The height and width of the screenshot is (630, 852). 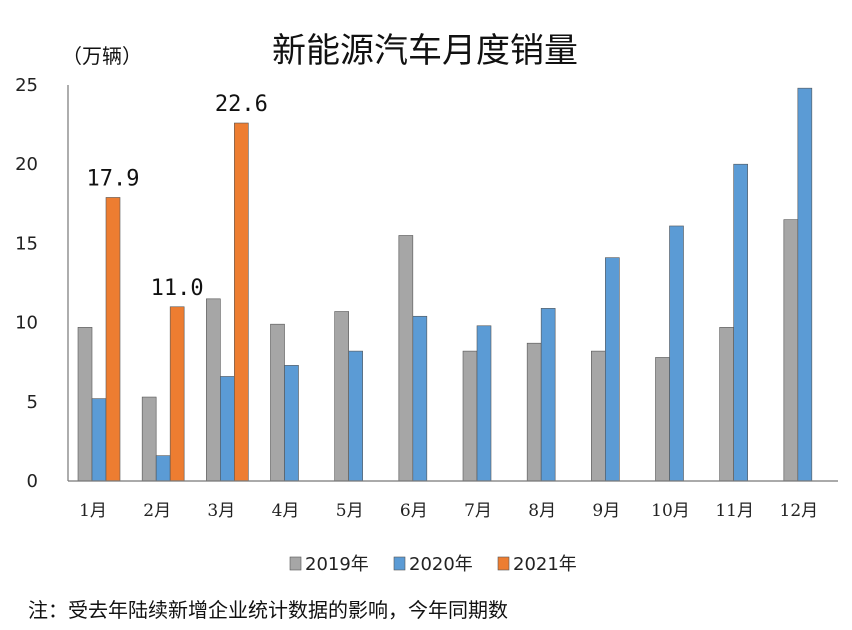 What do you see at coordinates (414, 511) in the screenshot?
I see `x-tick-label-6: 6月` at bounding box center [414, 511].